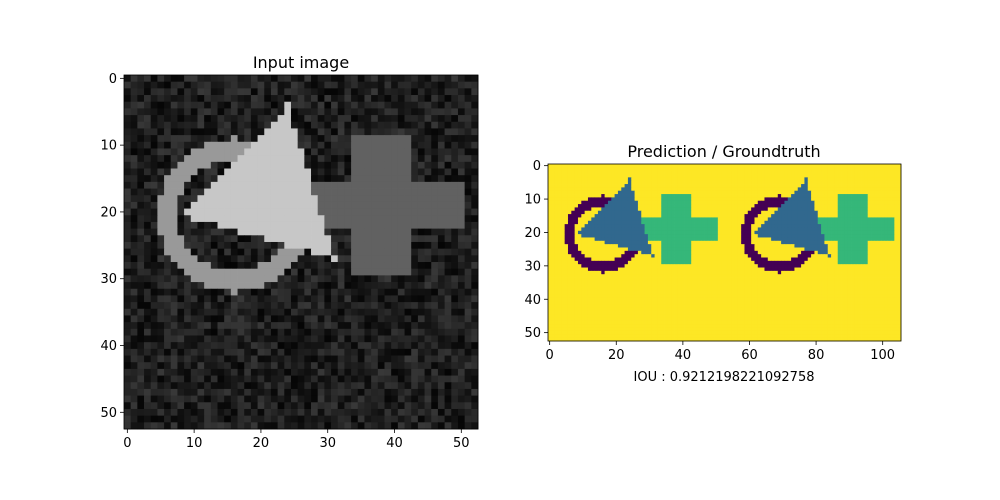 This screenshot has width=1000, height=500. Describe the element at coordinates (593, 202) in the screenshot. I see `prediction-pixel-circle` at that location.